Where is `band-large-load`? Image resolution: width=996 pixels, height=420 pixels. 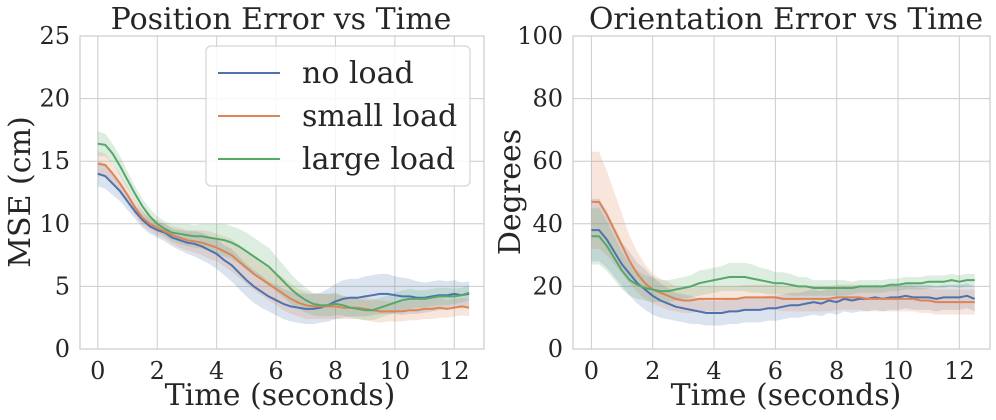 band-large-load is located at coordinates (783, 255).